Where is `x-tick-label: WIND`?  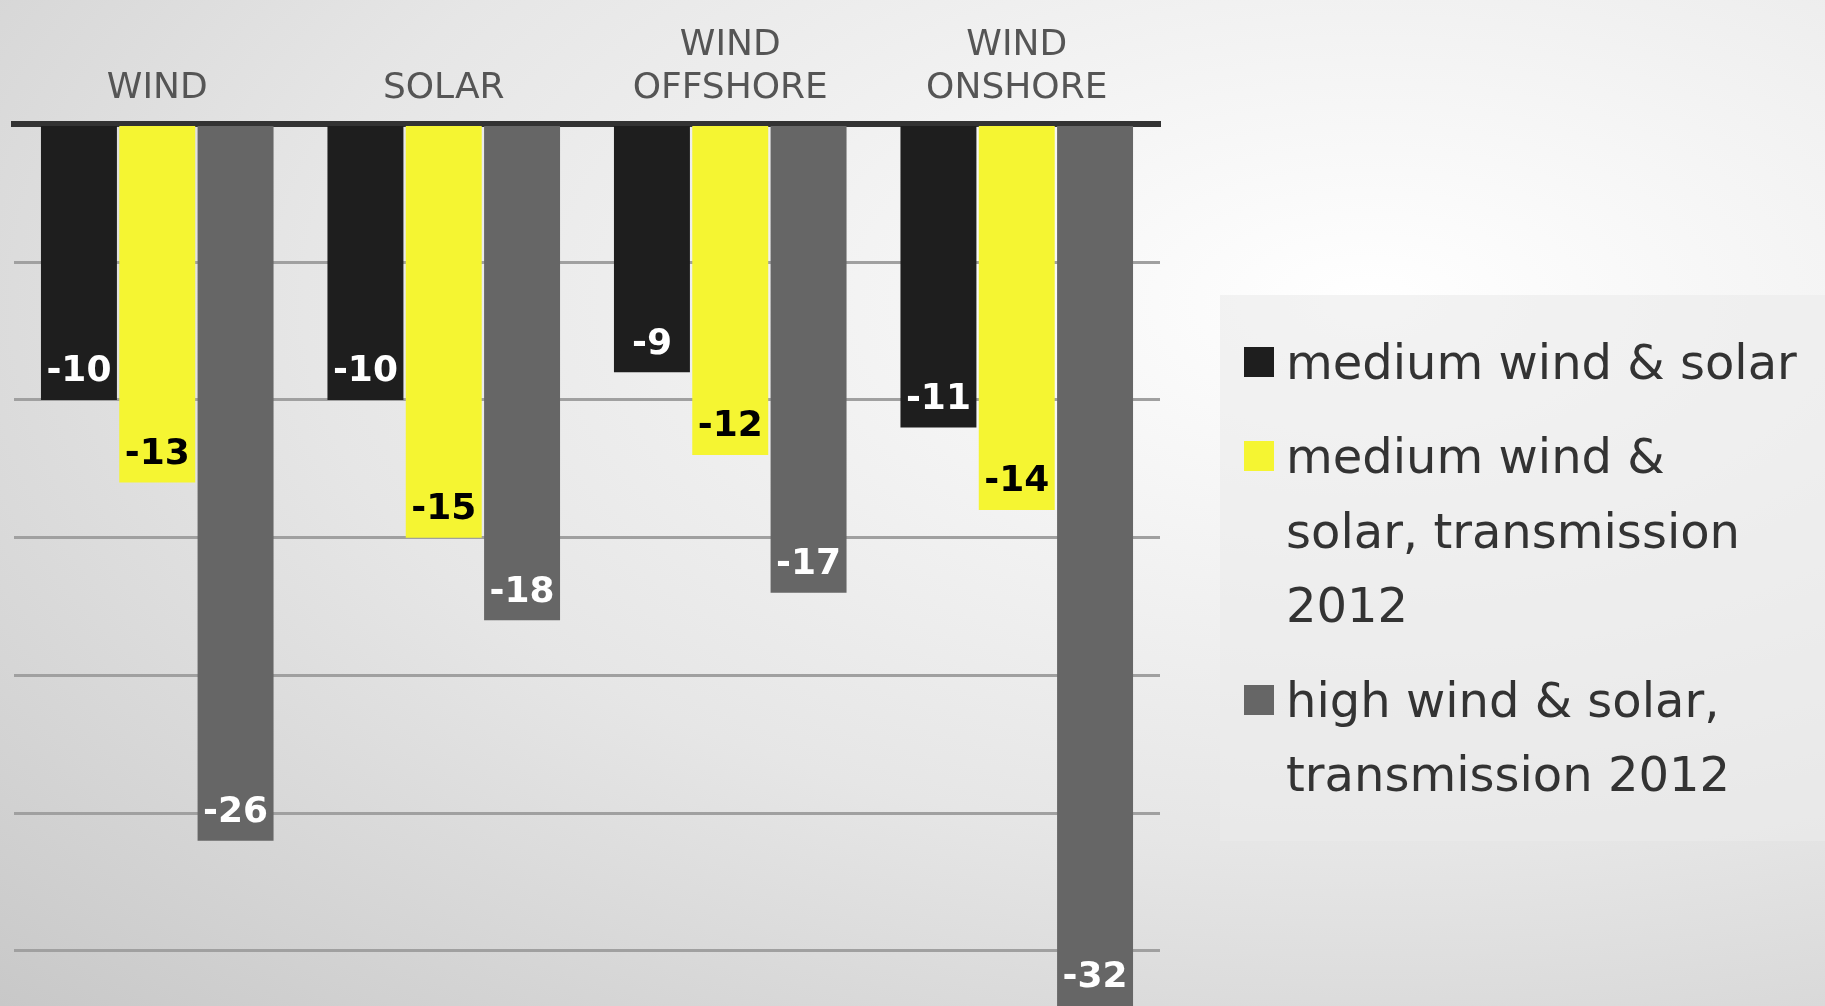
x-tick-label: WIND is located at coordinates (157, 86).